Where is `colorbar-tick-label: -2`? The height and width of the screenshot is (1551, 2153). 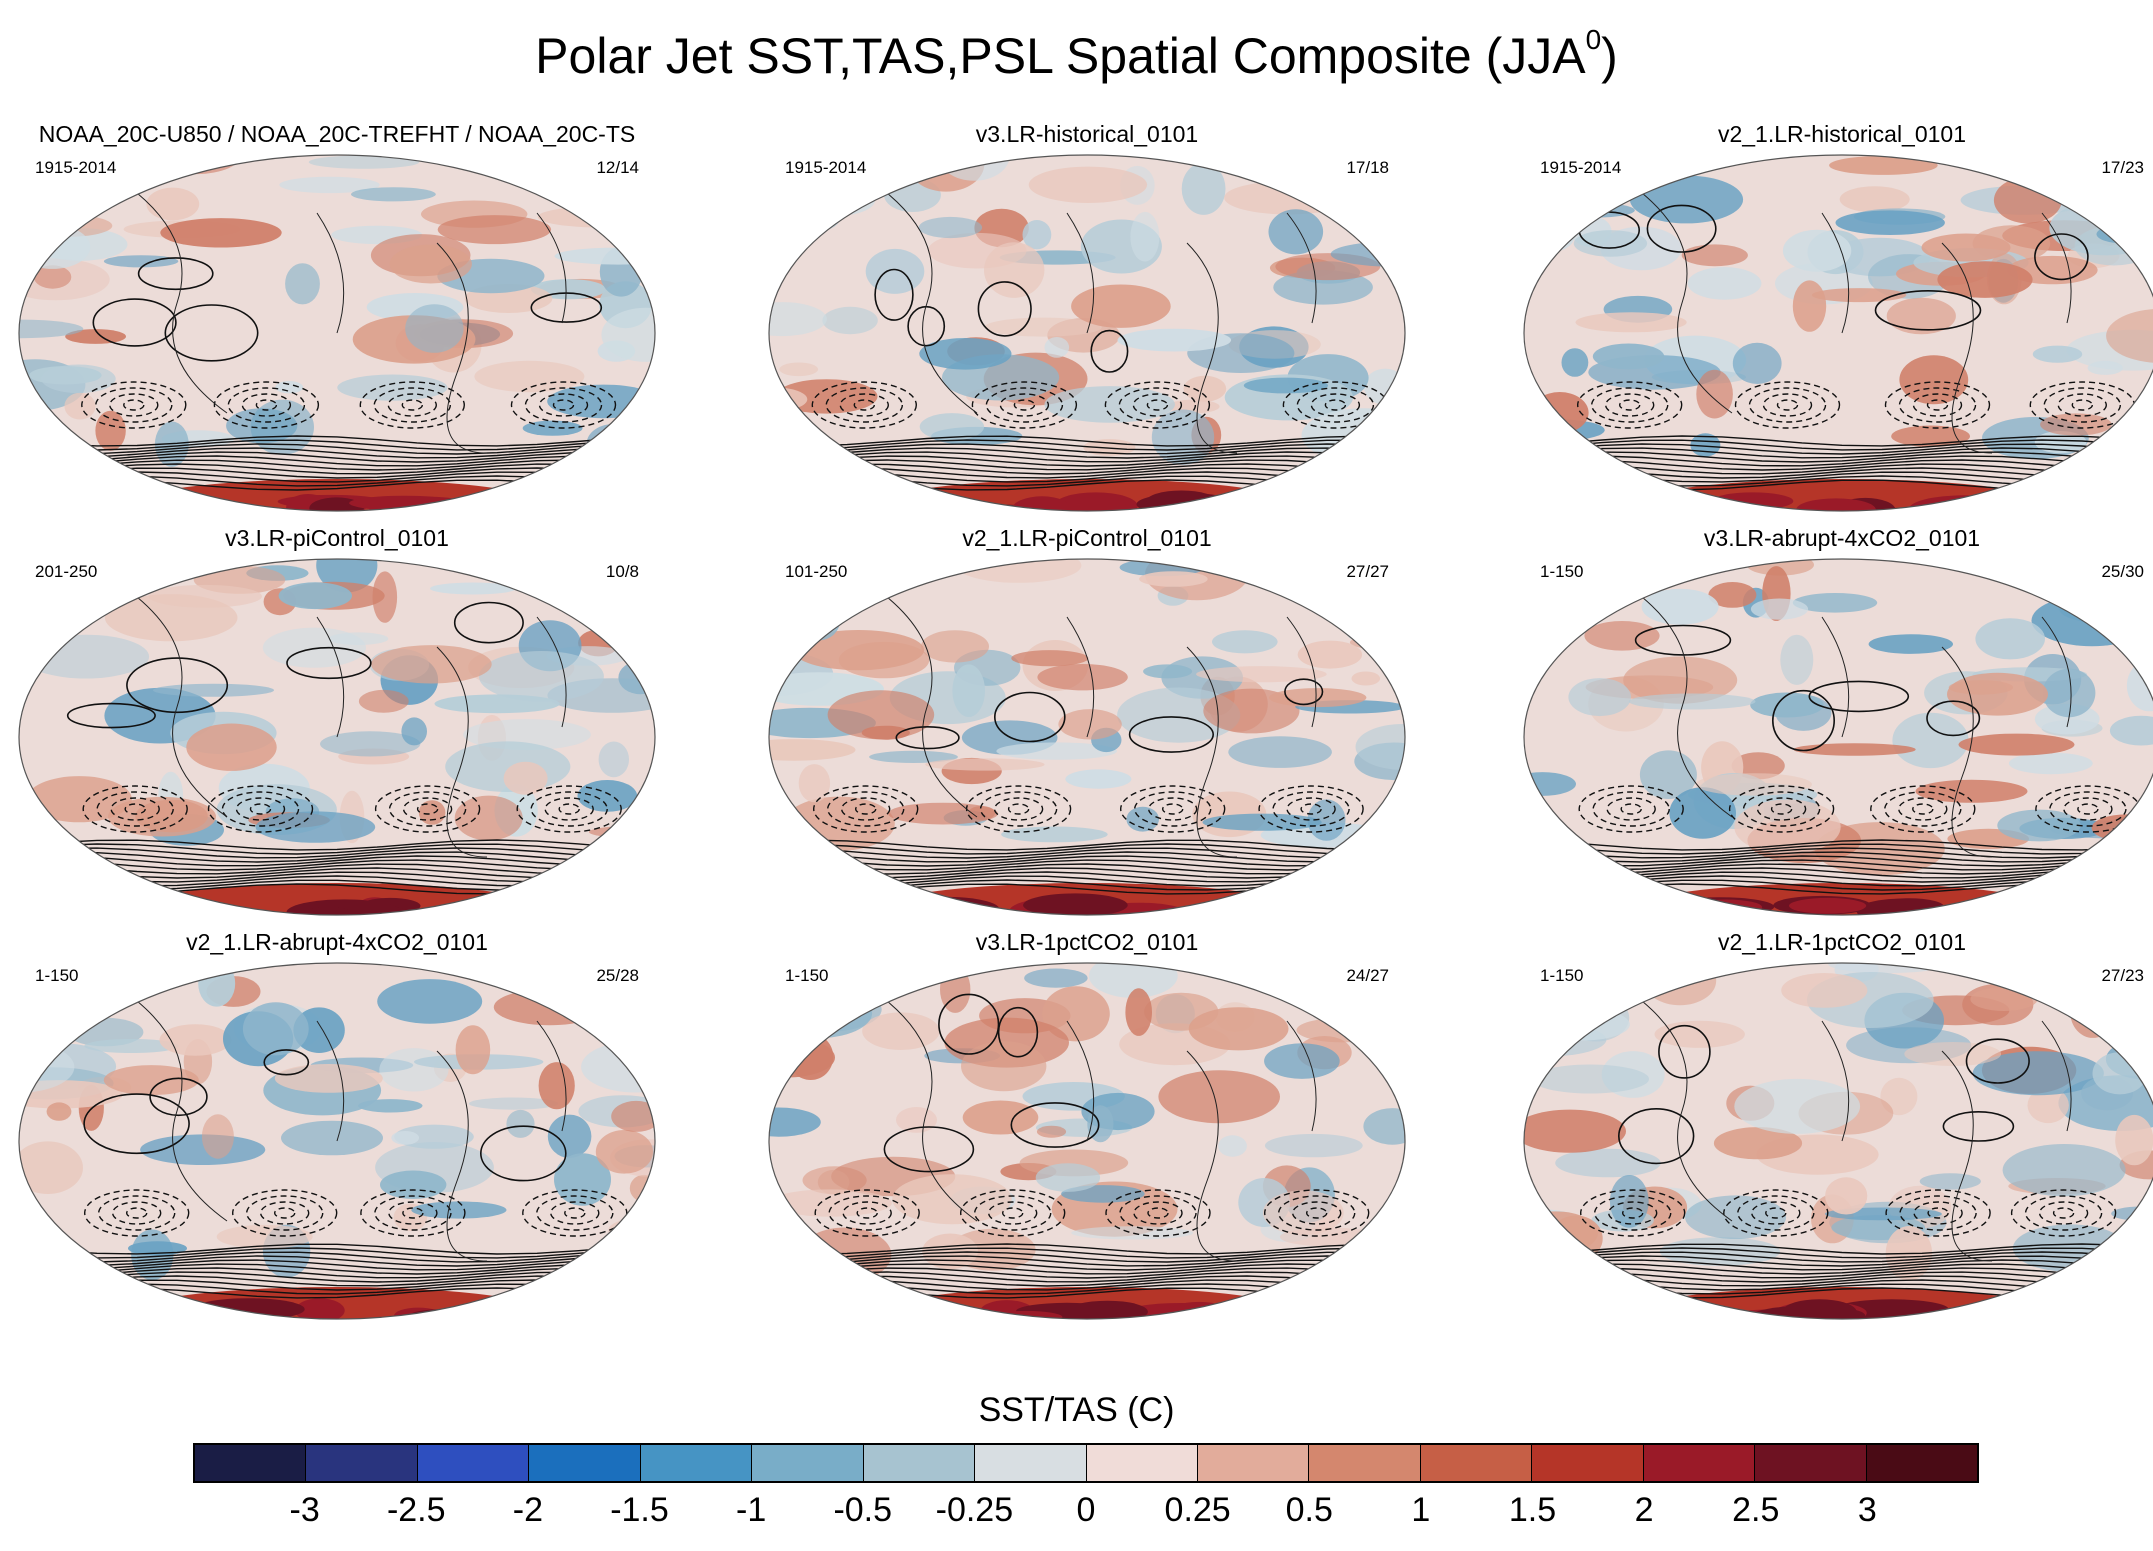 colorbar-tick-label: -2 is located at coordinates (527, 1510).